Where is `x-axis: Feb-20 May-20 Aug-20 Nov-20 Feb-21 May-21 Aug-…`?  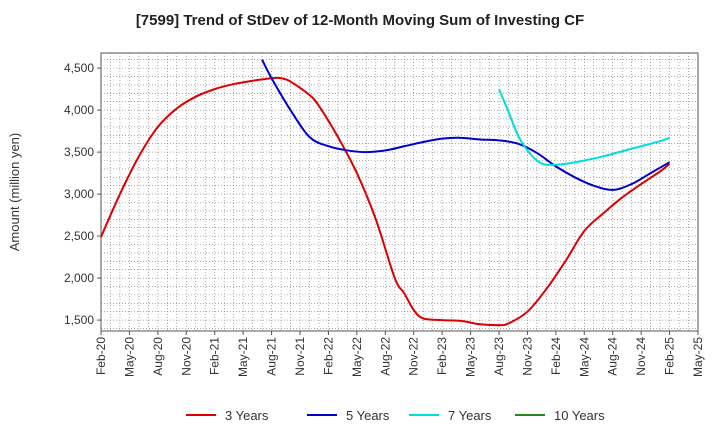
x-axis: Feb-20 May-20 Aug-20 Nov-20 Feb-21 May-21 Aug-… is located at coordinates (399, 354).